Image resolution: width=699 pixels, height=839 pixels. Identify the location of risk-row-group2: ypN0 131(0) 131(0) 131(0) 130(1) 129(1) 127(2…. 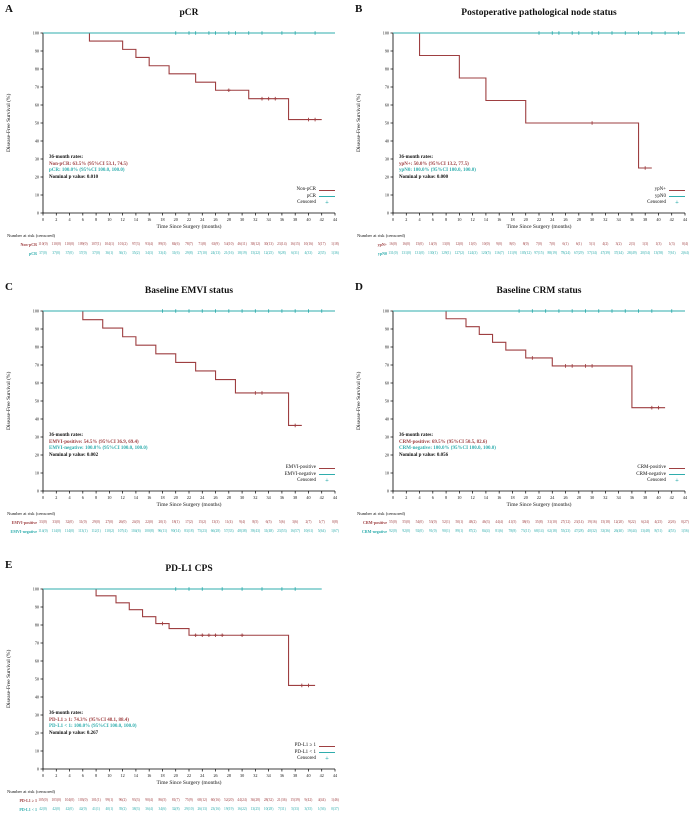
(526, 255).